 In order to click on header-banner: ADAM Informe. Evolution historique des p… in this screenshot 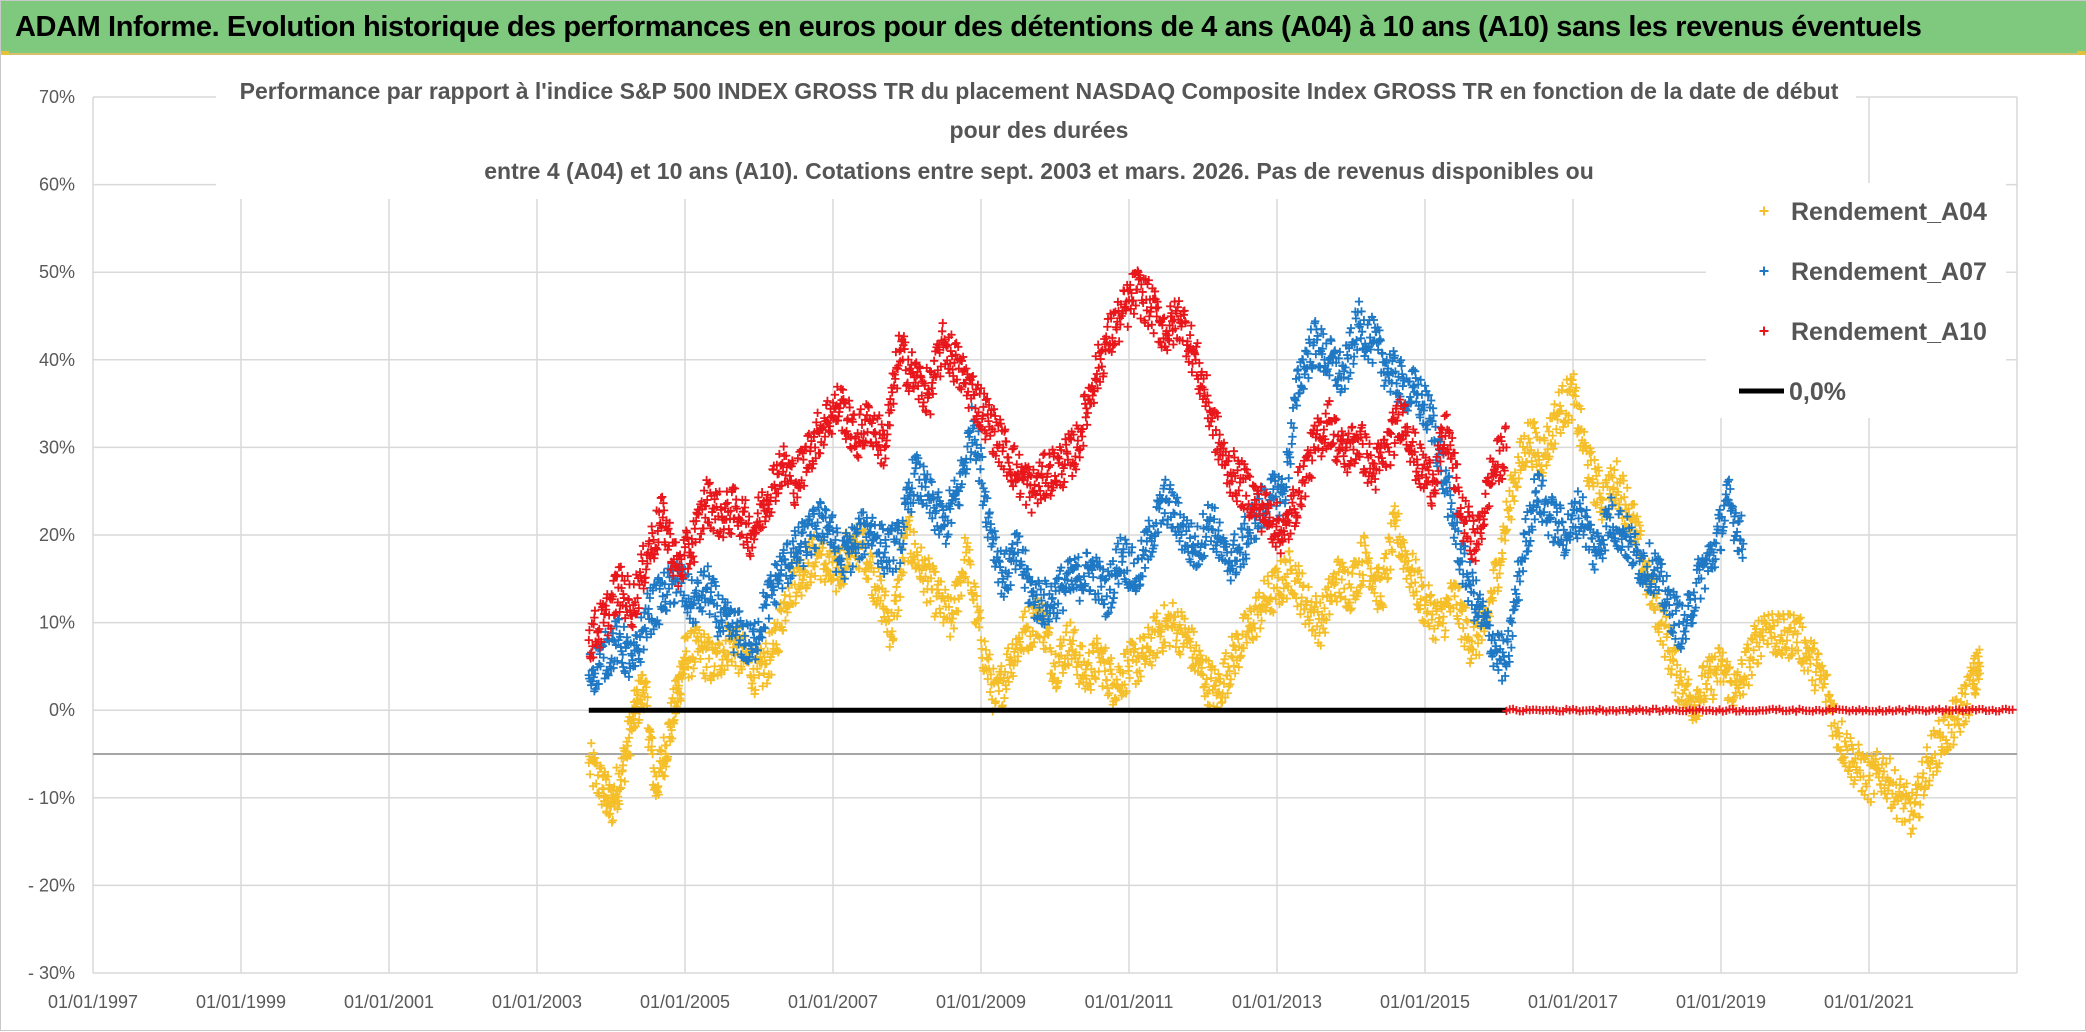, I will do `click(1043, 28)`.